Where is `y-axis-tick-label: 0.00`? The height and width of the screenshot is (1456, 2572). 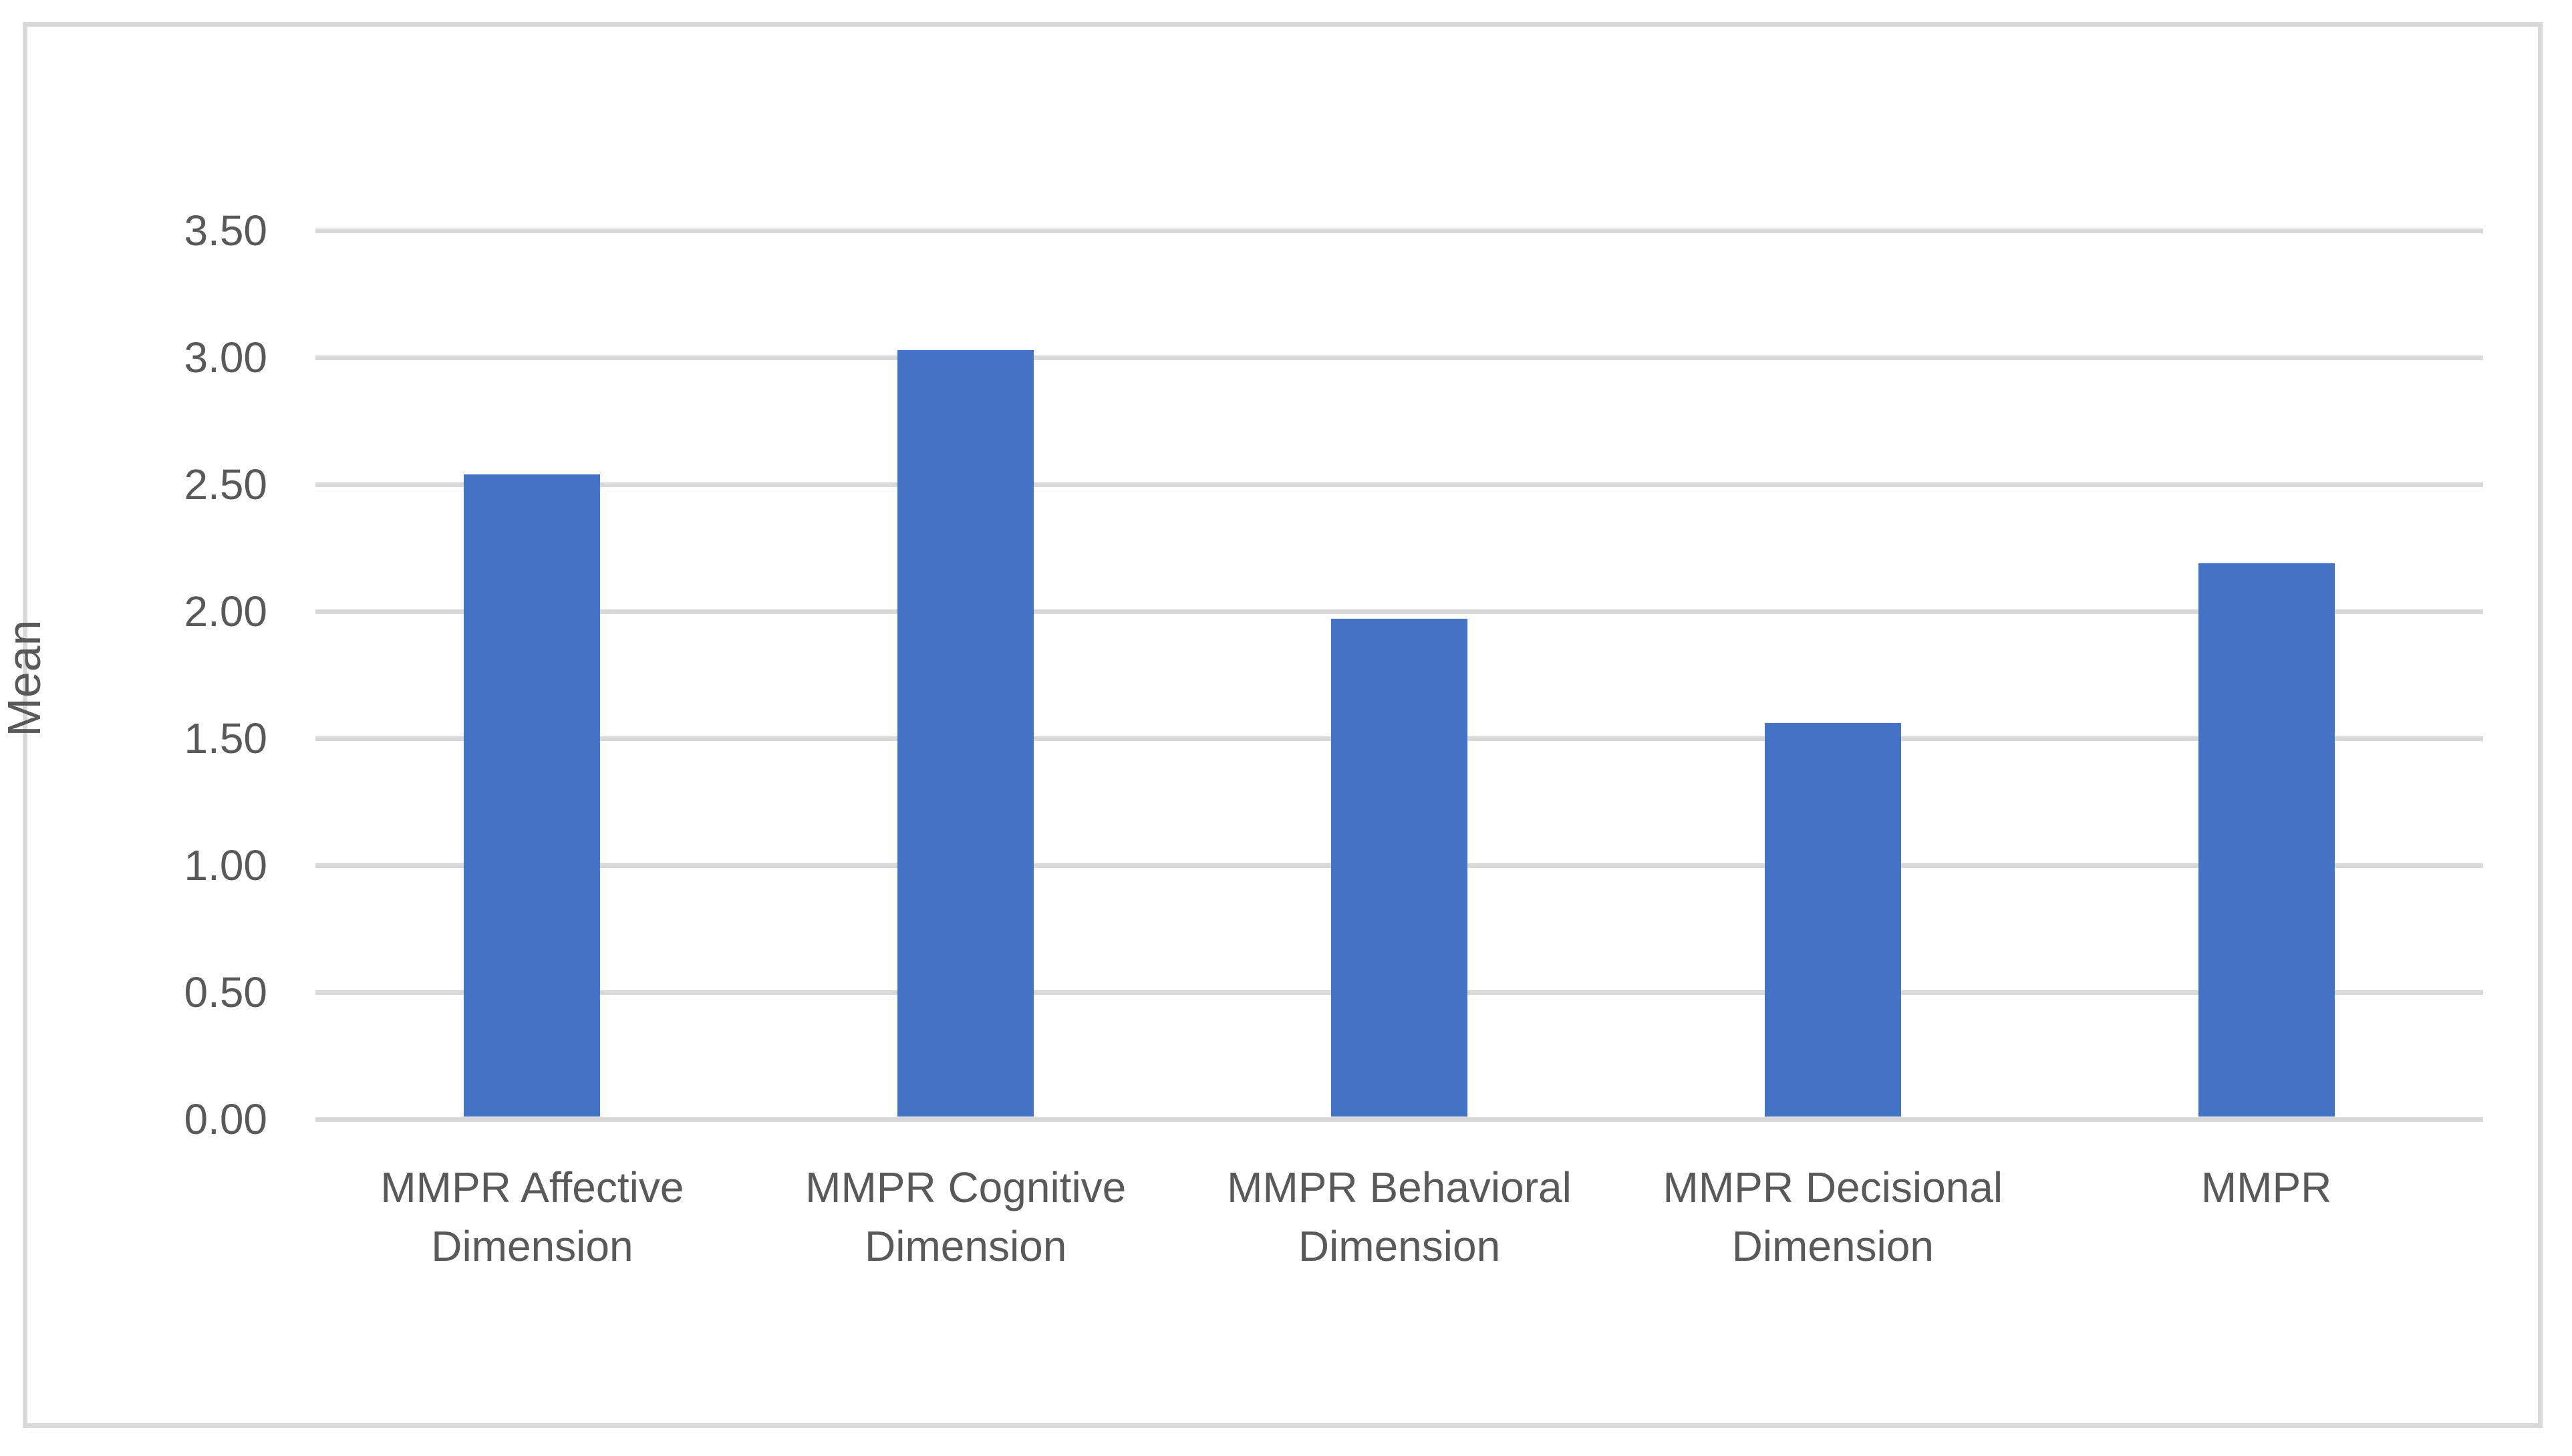
y-axis-tick-label: 0.00 is located at coordinates (225, 1119).